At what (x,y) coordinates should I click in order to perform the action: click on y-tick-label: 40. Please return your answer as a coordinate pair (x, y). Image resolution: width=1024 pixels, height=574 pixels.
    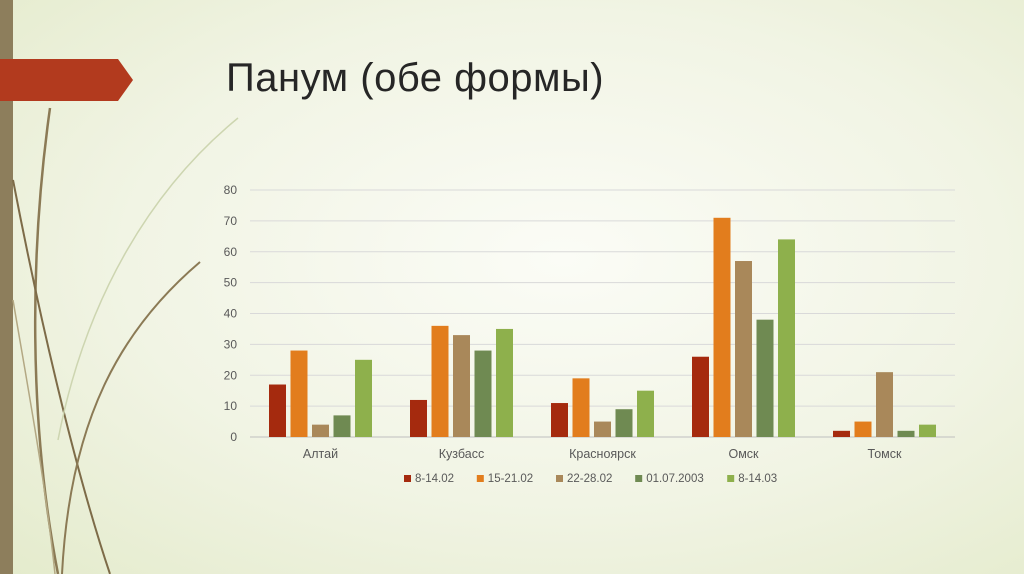
    Looking at the image, I should click on (231, 314).